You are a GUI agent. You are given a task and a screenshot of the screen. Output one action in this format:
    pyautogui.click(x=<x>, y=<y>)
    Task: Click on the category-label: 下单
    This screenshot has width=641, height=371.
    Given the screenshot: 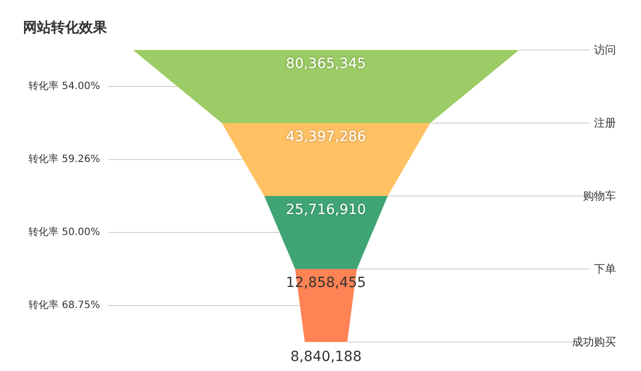 What is the action you would take?
    pyautogui.click(x=605, y=269)
    